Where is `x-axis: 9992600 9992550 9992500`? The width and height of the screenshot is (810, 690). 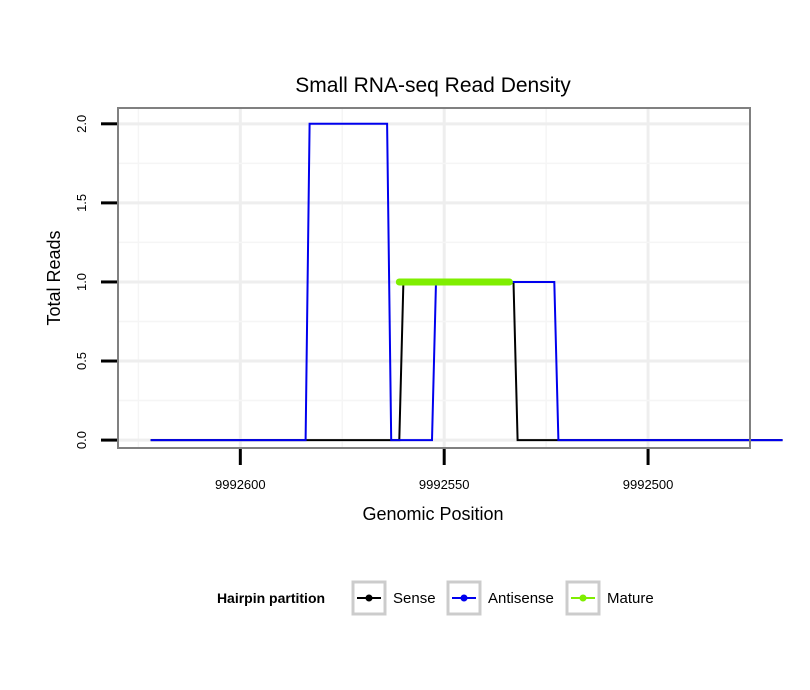 x-axis: 9992600 9992550 9992500 is located at coordinates (444, 470).